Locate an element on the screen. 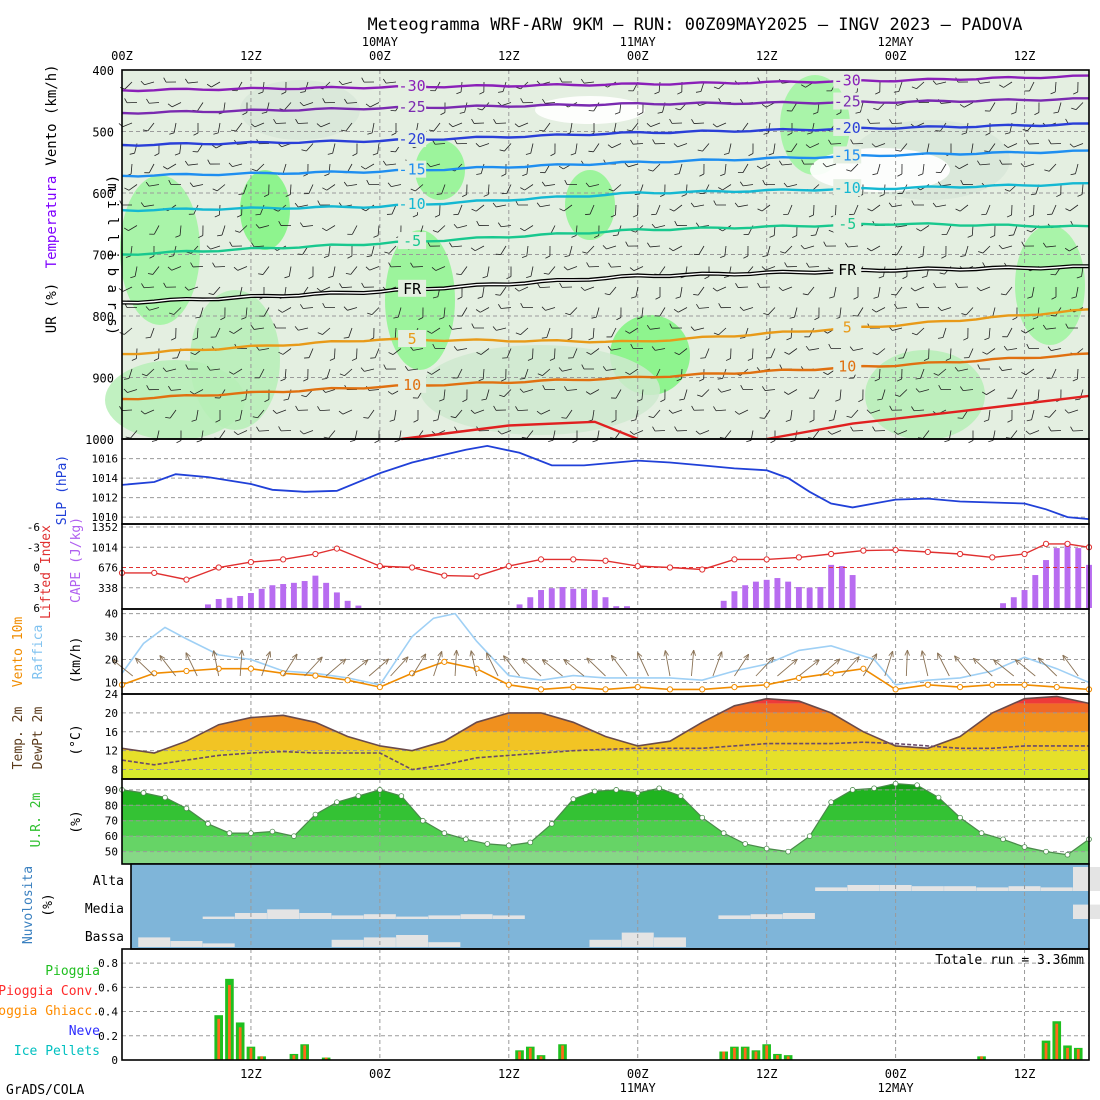 This screenshot has width=1100, height=1100. lifted-index-point is located at coordinates (895, 550).